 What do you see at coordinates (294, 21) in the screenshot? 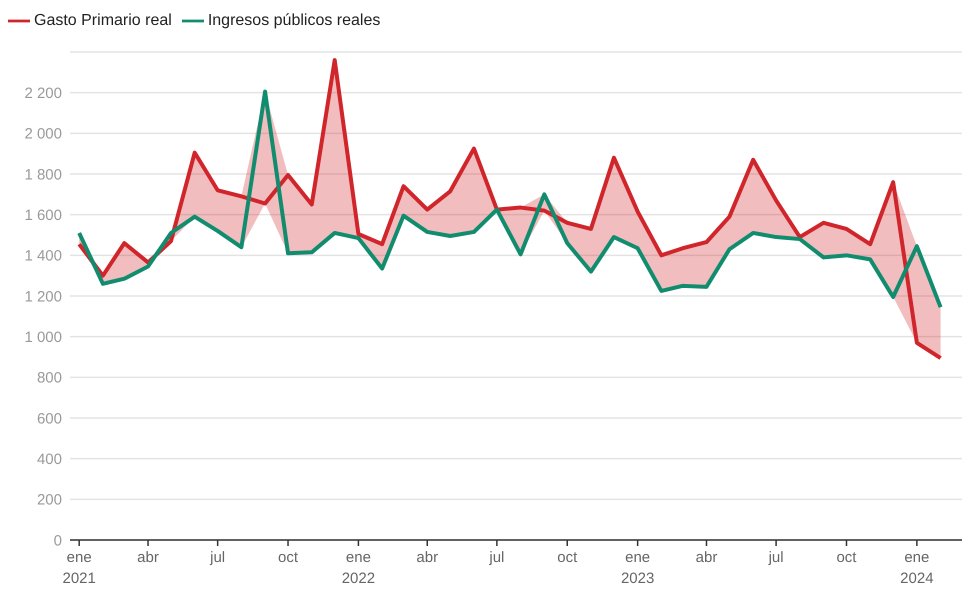
I see `legend-label: Ingresos públicos reales` at bounding box center [294, 21].